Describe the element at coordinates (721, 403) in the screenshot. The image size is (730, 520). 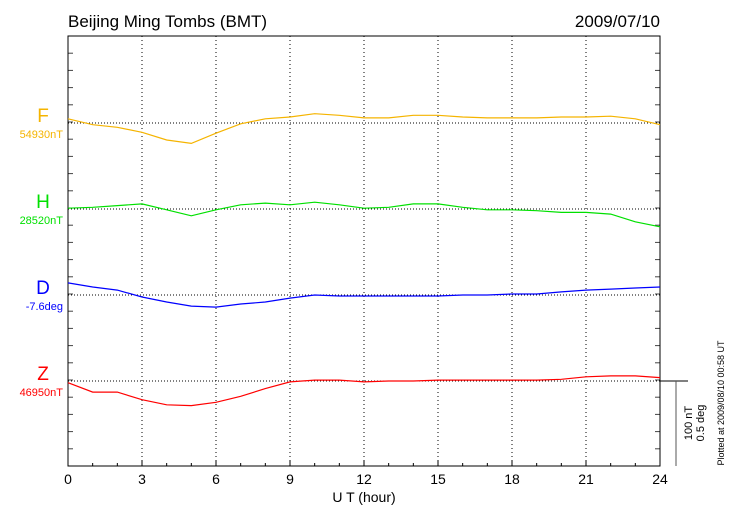
I see `plotted-at-footer: Plotted at 2009/08/10 00:58 UT` at that location.